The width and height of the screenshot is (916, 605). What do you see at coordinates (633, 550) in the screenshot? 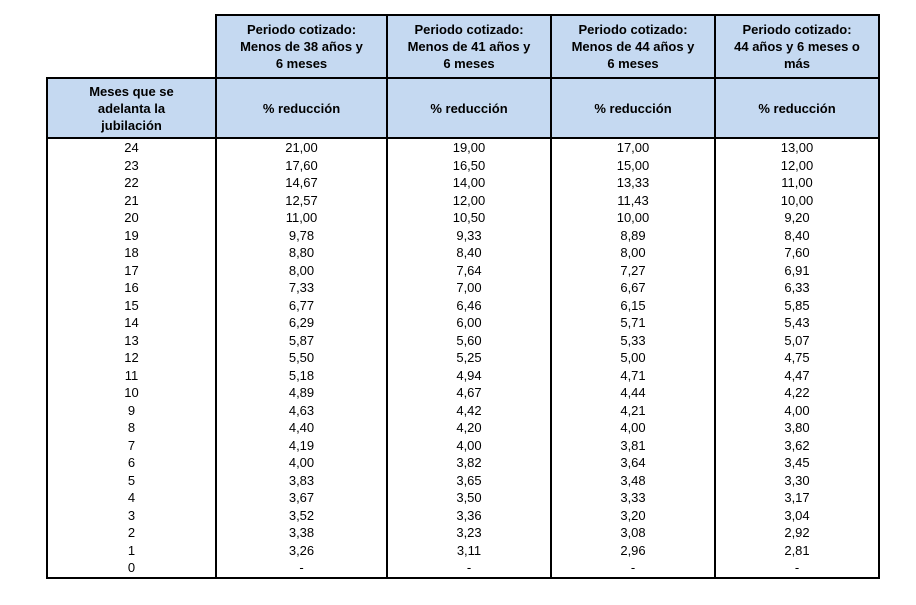
I see `reduction-value-cell: 2,96` at bounding box center [633, 550].